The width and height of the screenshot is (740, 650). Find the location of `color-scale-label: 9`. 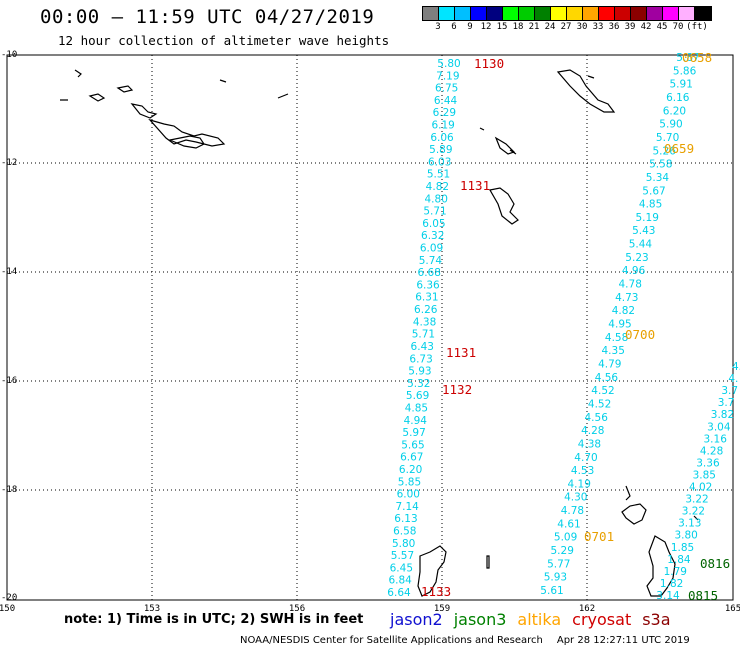

color-scale-label: 9 is located at coordinates (470, 27).